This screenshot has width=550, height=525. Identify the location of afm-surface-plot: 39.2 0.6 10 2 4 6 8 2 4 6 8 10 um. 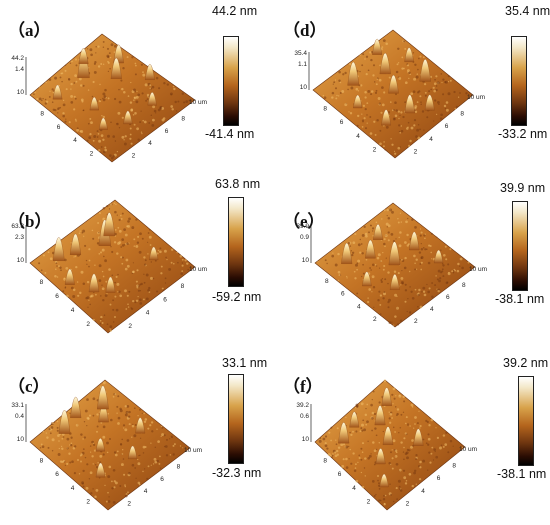
(386, 445).